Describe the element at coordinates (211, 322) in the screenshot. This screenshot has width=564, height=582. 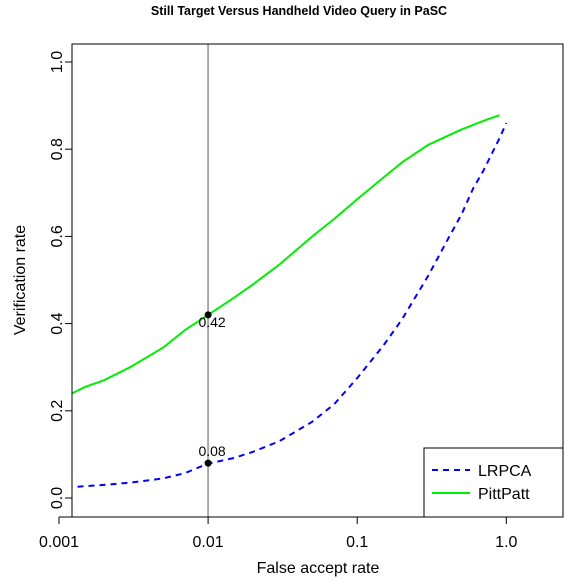
I see `point-label-2: 0.42` at that location.